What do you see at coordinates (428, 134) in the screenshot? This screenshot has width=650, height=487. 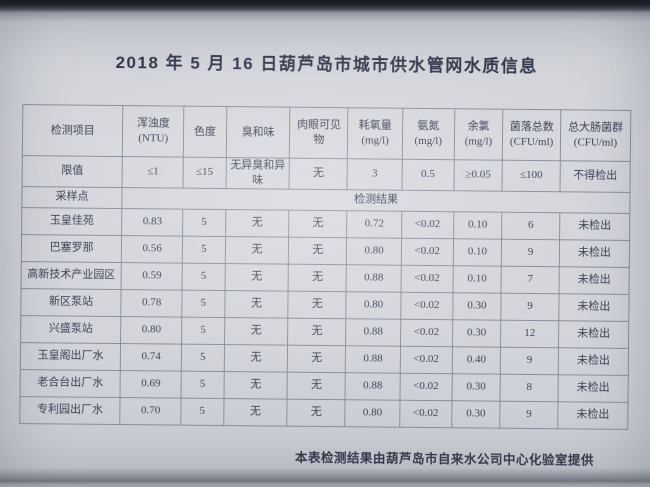 I see `header-cell-ammonia: 氨氮 (mg/l)` at bounding box center [428, 134].